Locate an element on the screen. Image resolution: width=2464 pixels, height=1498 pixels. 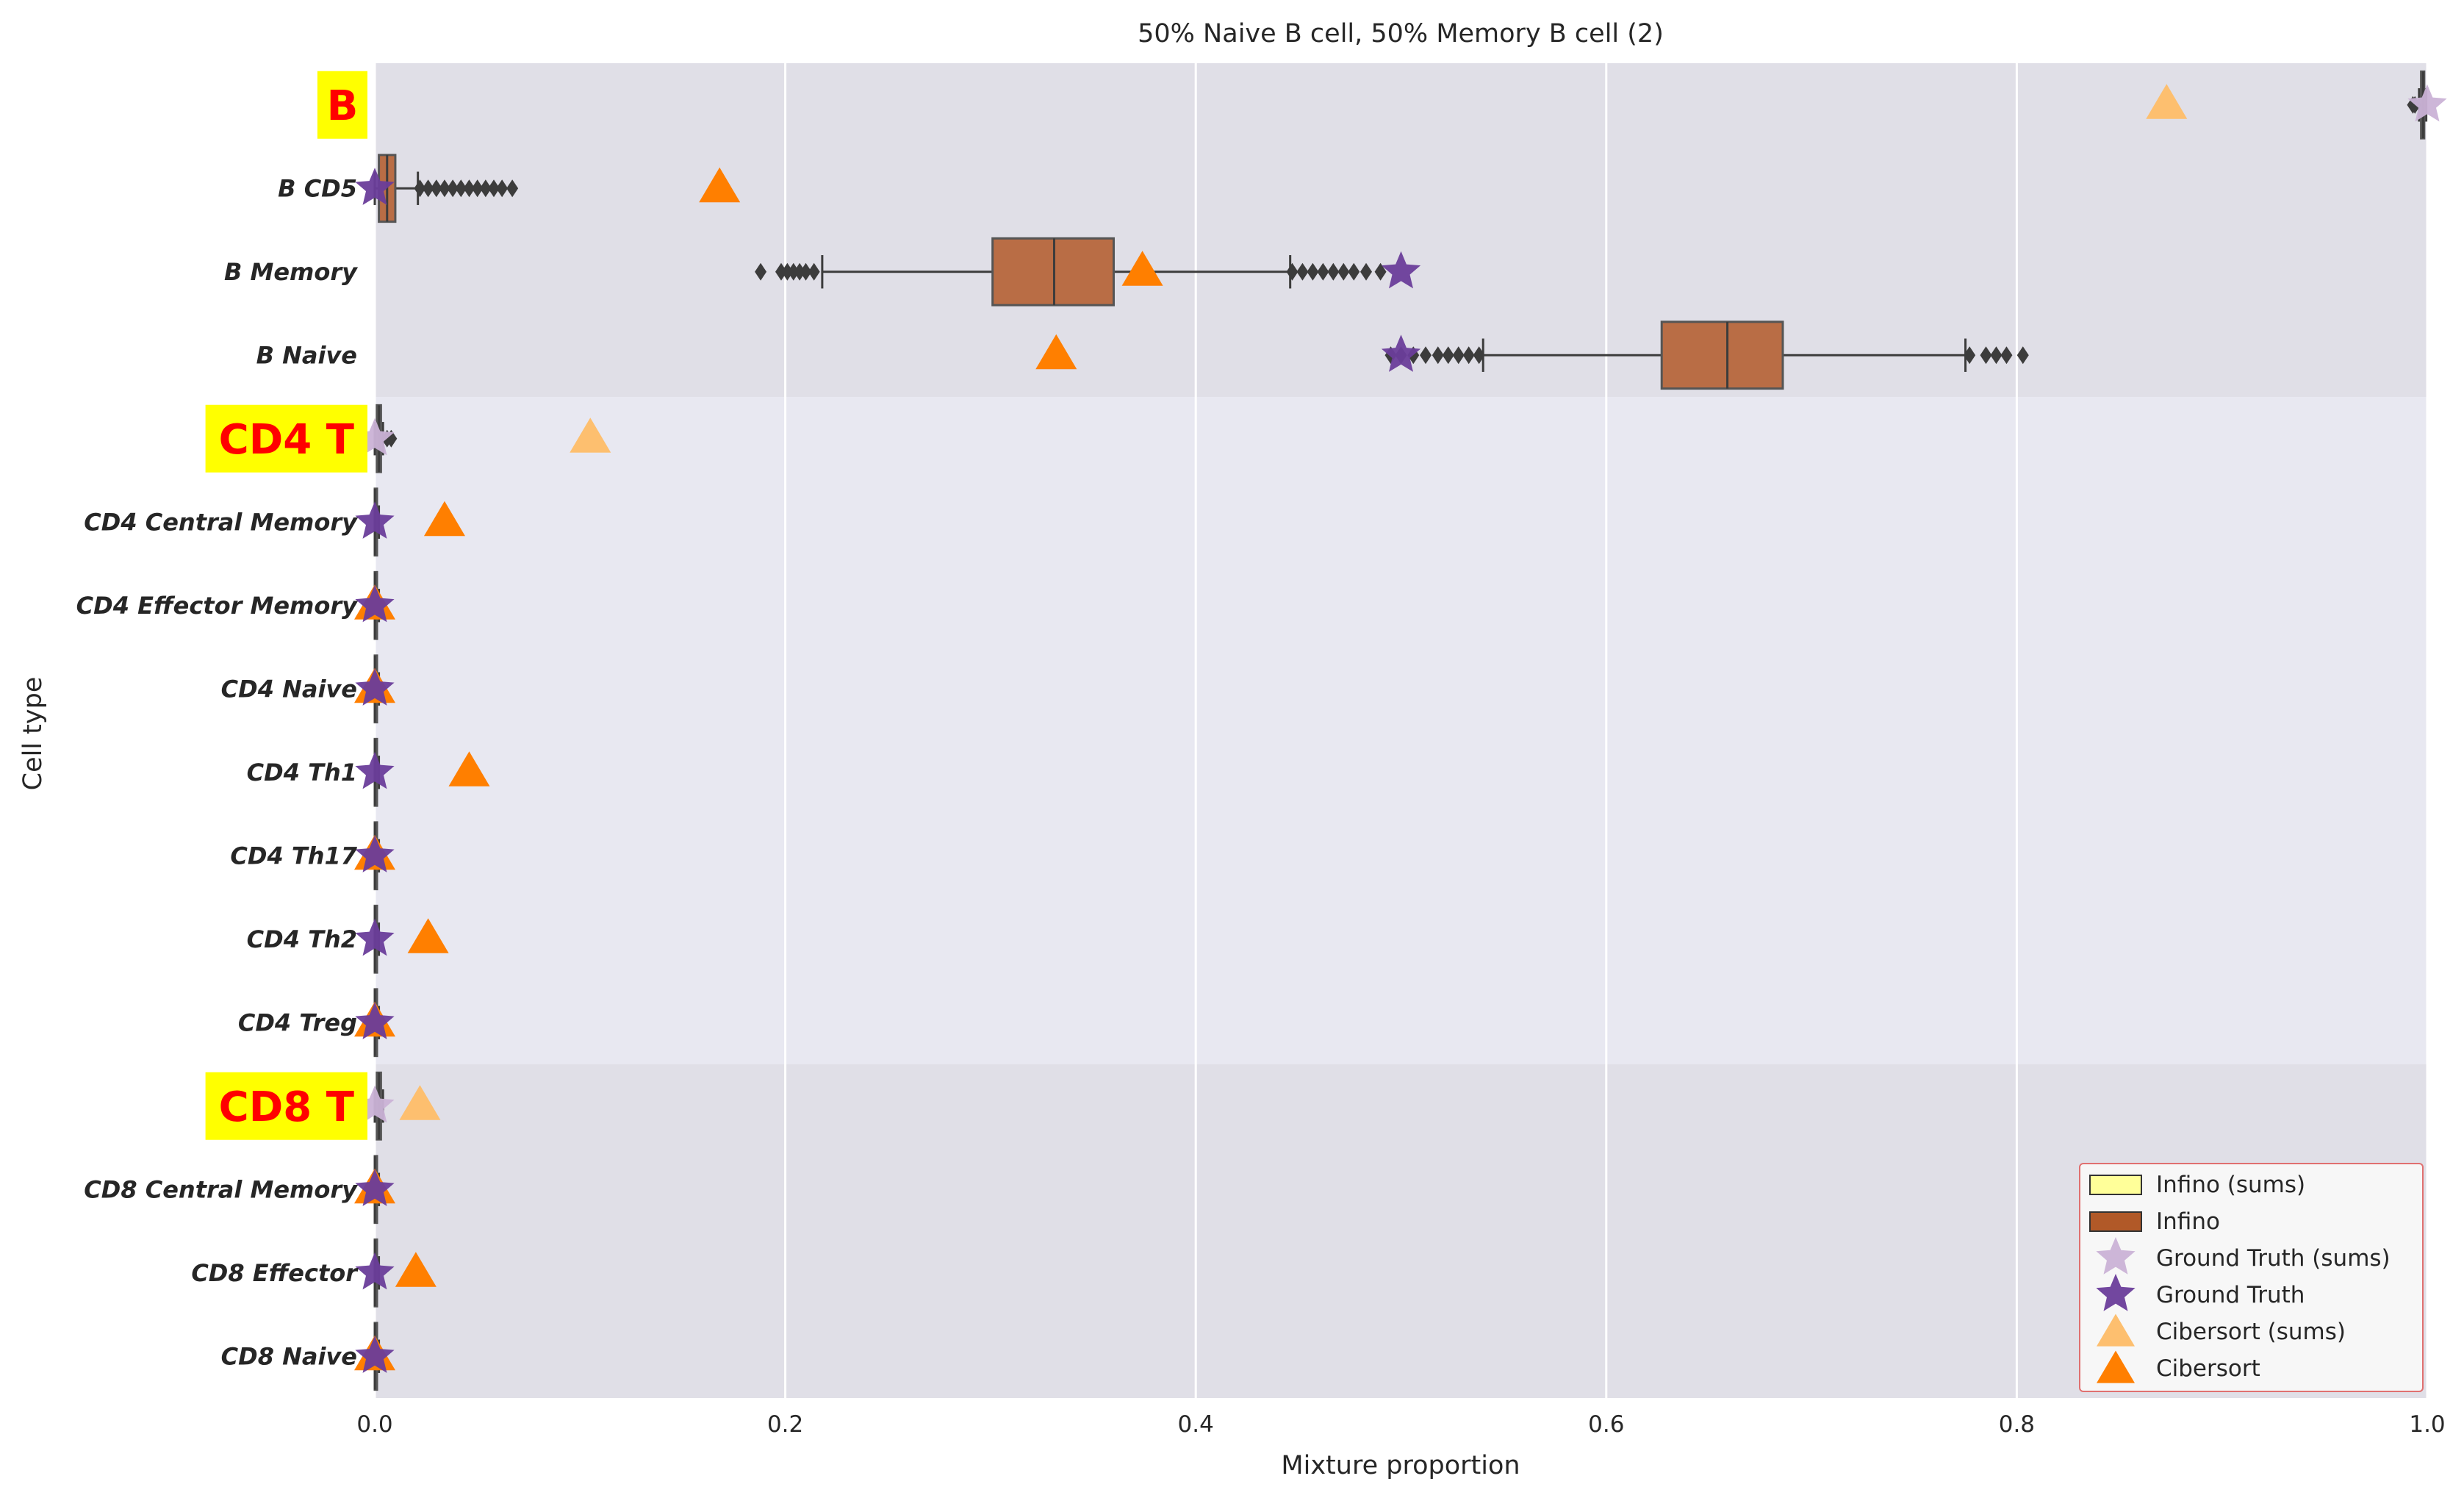
x-tick-label: 0.4 is located at coordinates (1196, 1424).